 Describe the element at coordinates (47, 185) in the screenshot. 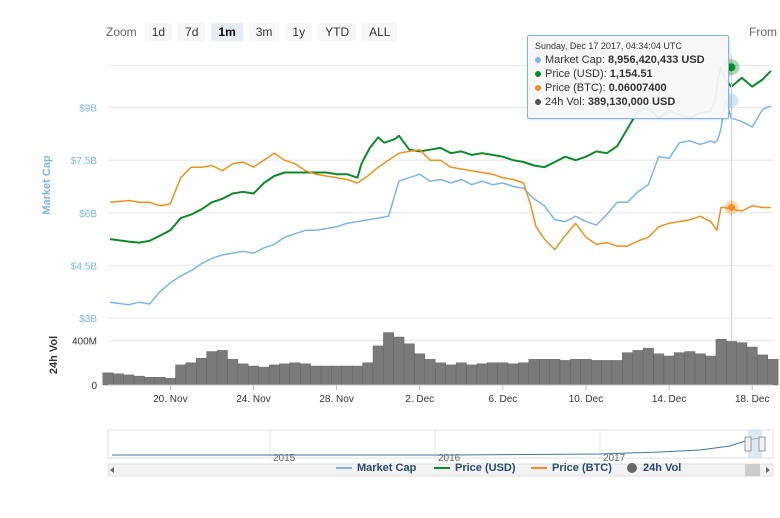

I see `market-cap-axis-title: Market Cap` at that location.